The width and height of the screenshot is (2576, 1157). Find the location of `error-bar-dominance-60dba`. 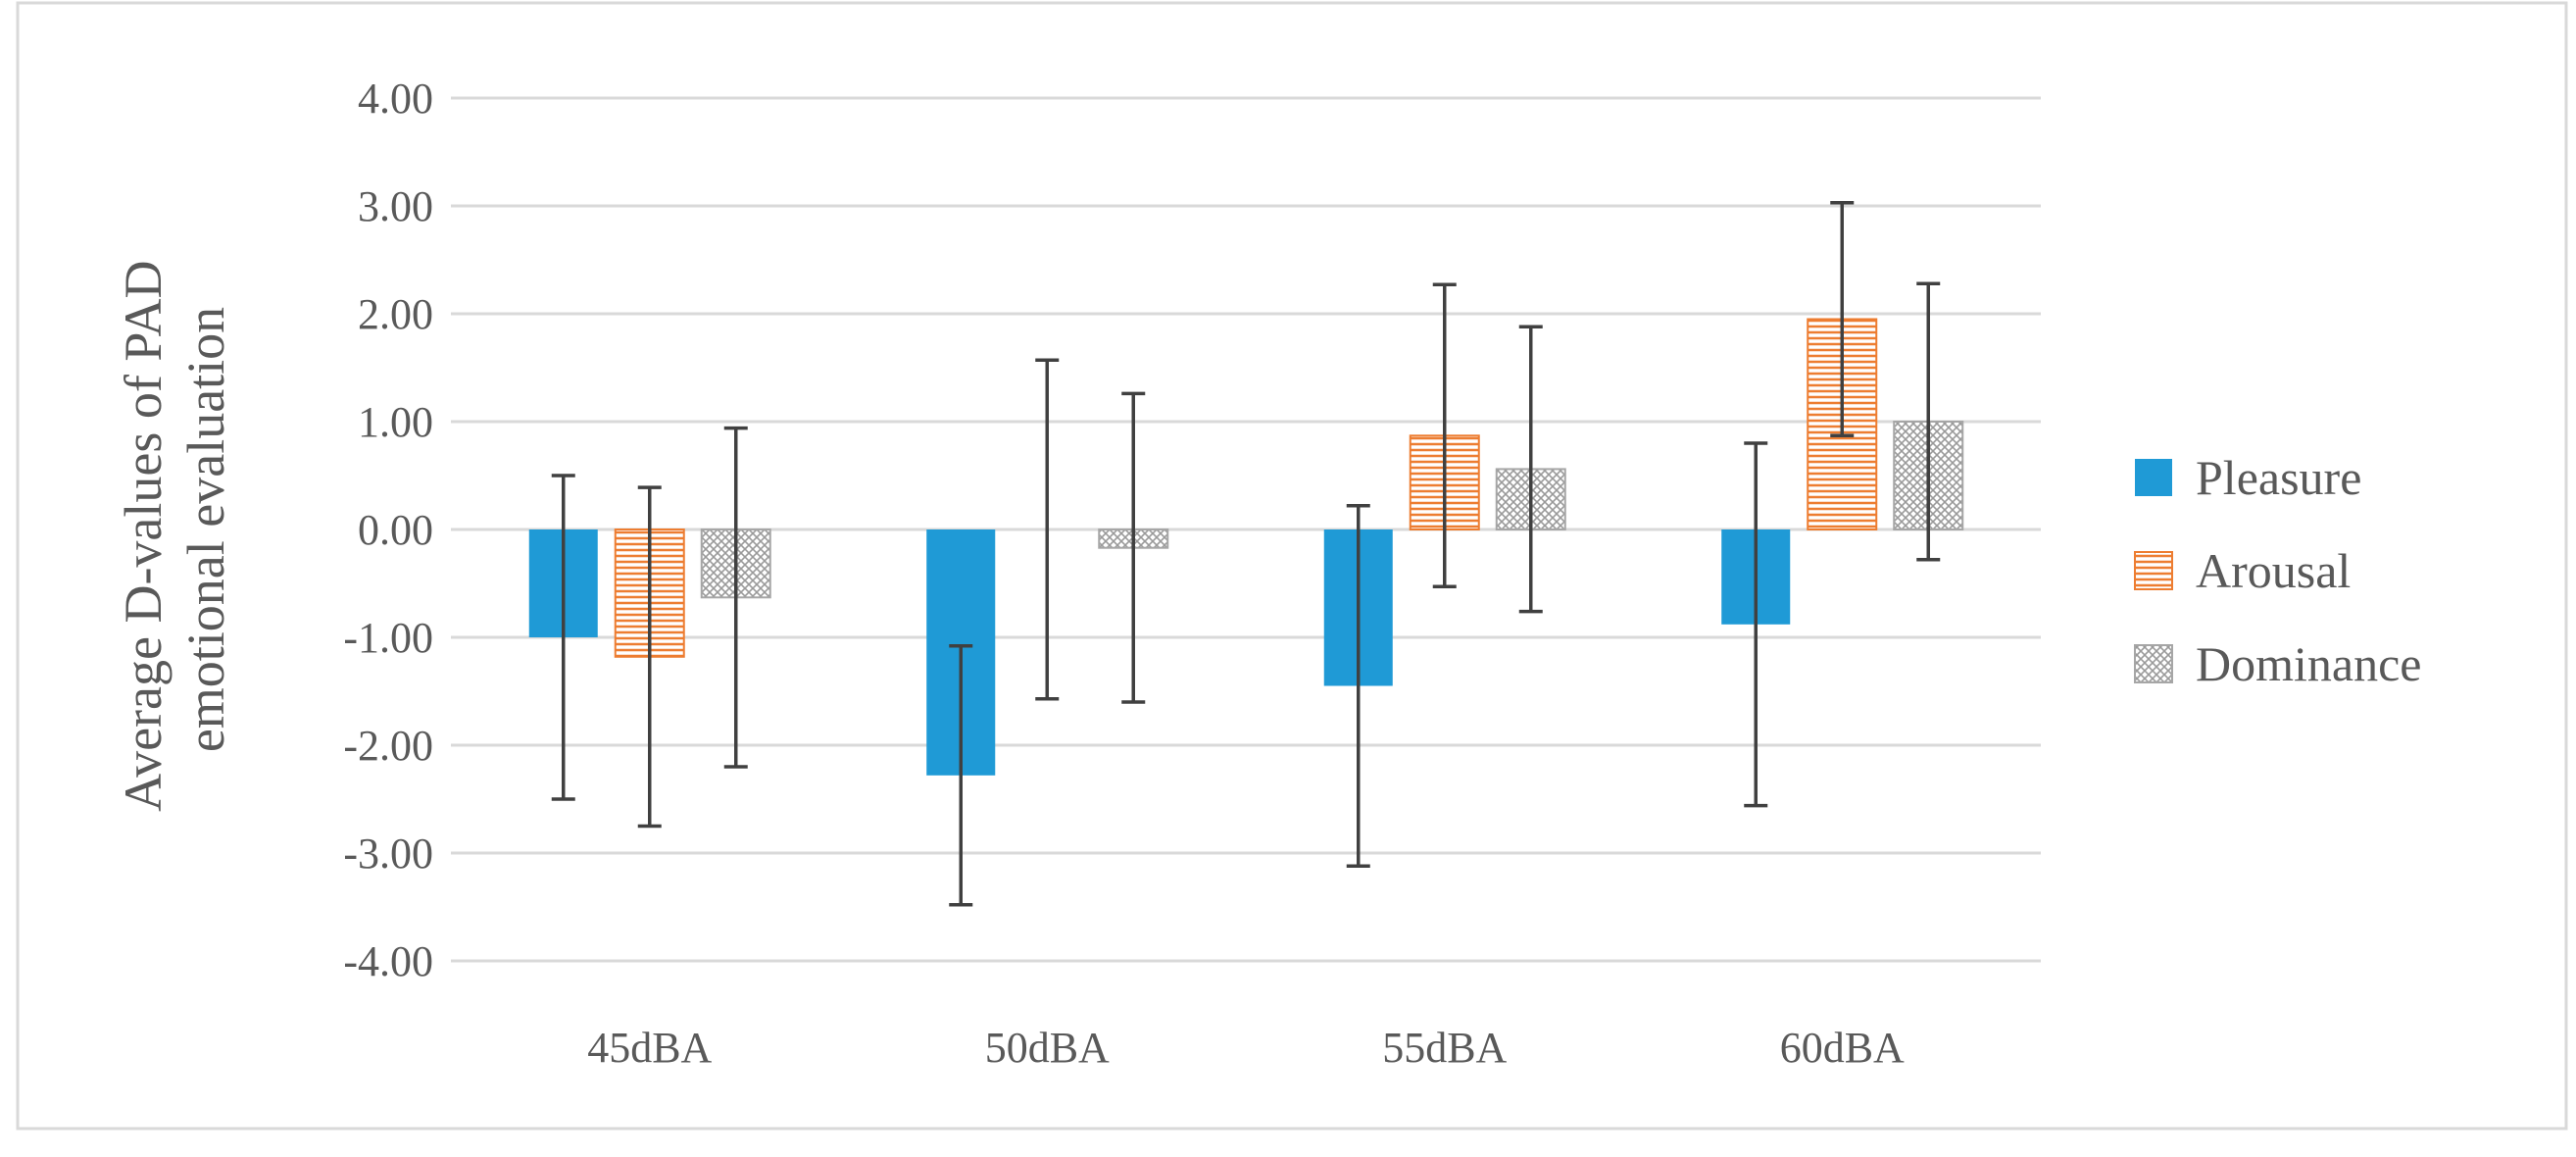

error-bar-dominance-60dba is located at coordinates (1928, 421).